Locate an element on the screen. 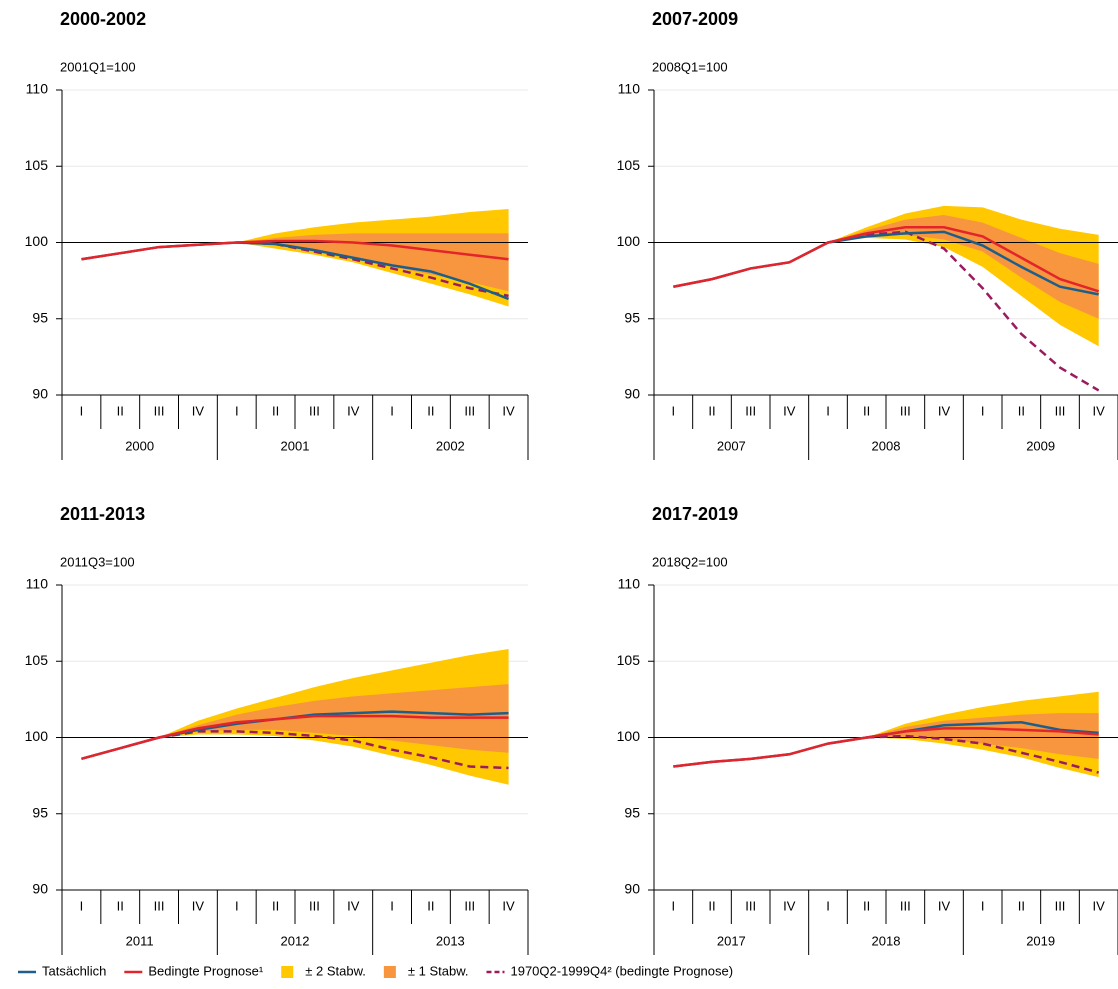 This screenshot has width=1118, height=989. x-group-label: 2011 is located at coordinates (140, 940).